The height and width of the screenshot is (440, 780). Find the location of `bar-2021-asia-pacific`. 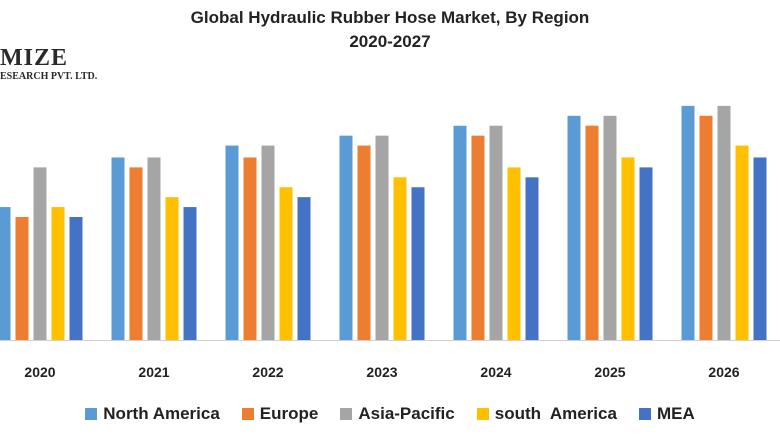

bar-2021-asia-pacific is located at coordinates (154, 248).